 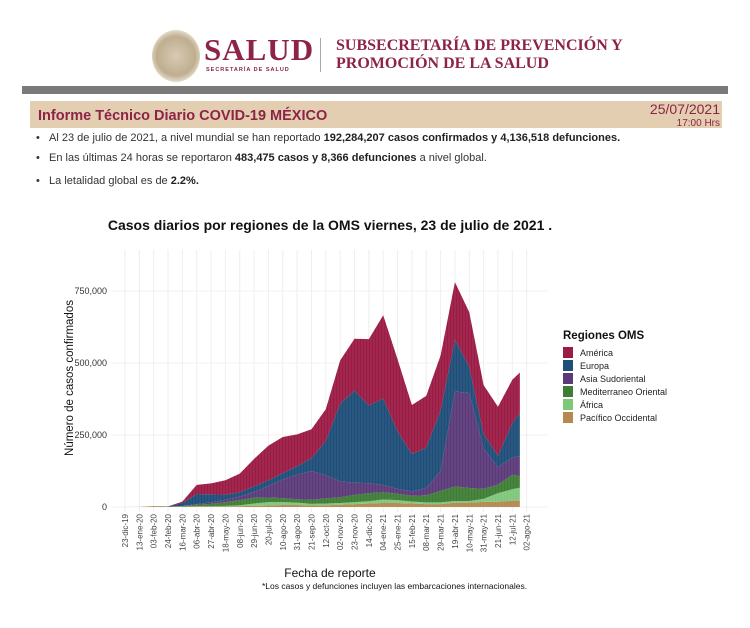 What do you see at coordinates (484, 532) in the screenshot?
I see `x-tick-label: 31-may-21` at bounding box center [484, 532].